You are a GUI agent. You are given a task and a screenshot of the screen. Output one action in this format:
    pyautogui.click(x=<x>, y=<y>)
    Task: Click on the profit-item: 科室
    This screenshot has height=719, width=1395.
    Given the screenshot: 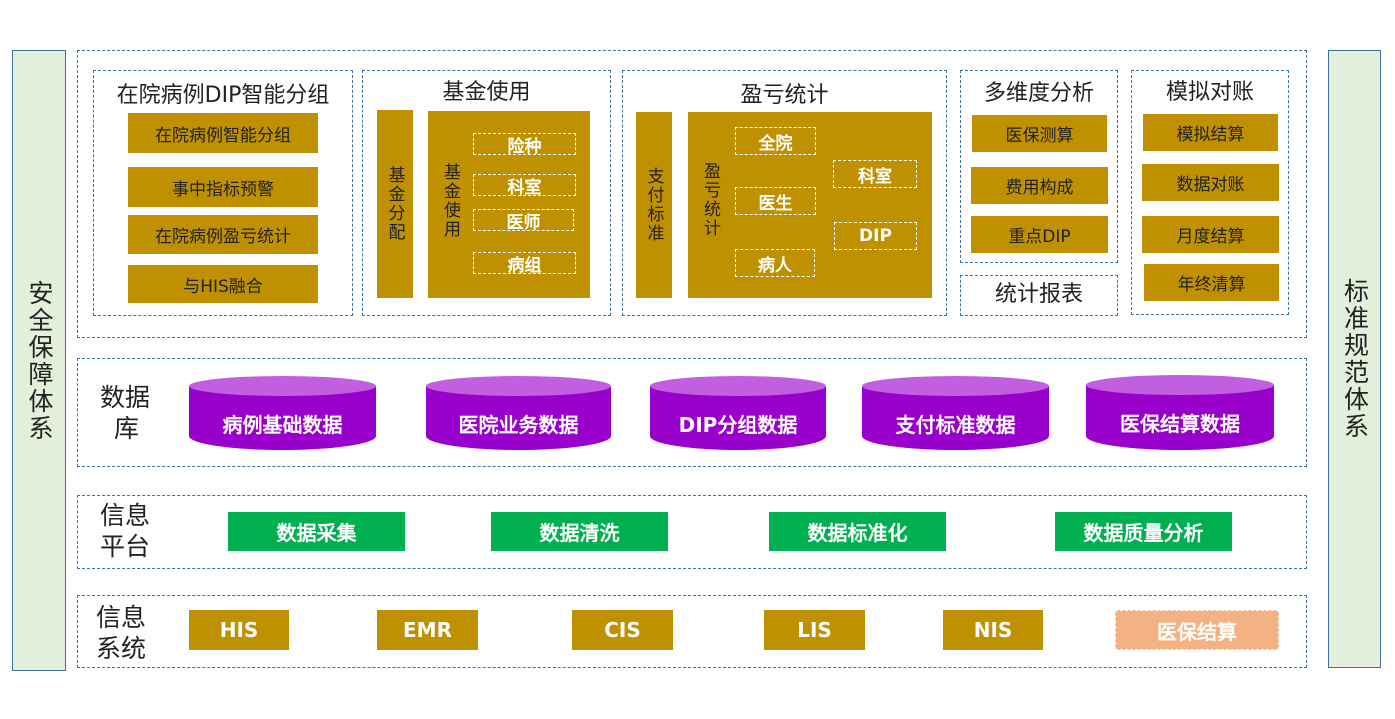 What is the action you would take?
    pyautogui.click(x=875, y=174)
    